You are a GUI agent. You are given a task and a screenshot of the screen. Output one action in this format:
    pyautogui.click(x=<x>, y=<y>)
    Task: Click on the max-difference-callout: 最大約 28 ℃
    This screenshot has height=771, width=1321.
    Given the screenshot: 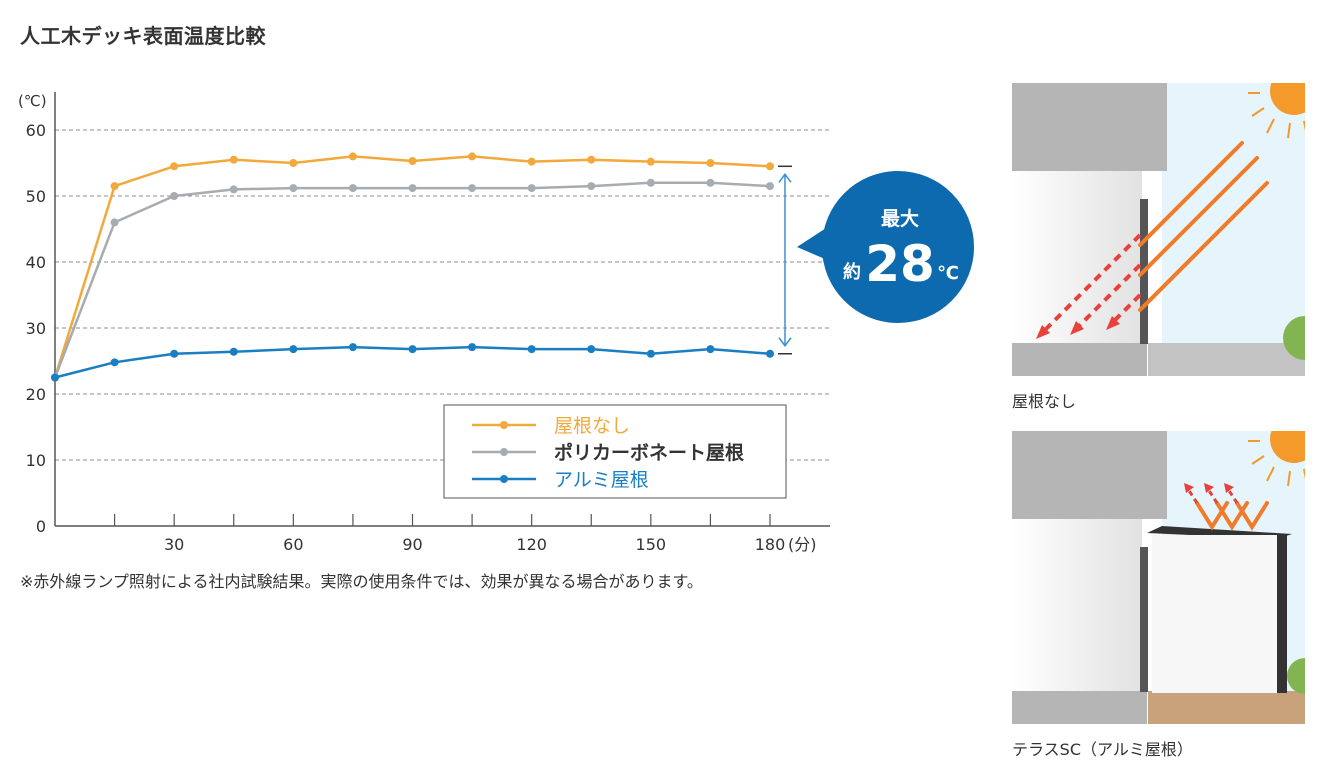 What is the action you would take?
    pyautogui.click(x=876, y=260)
    